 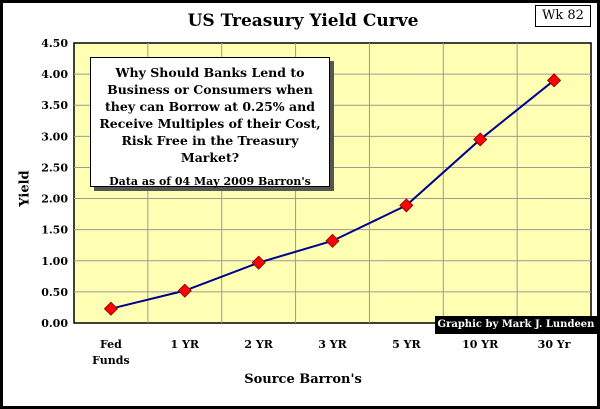 I want to click on y-axis-ticks: 0.00 0.50 1.00 1.50 2.00 2.50 3.00 3.50 4.00 4.50, so click(x=54, y=183).